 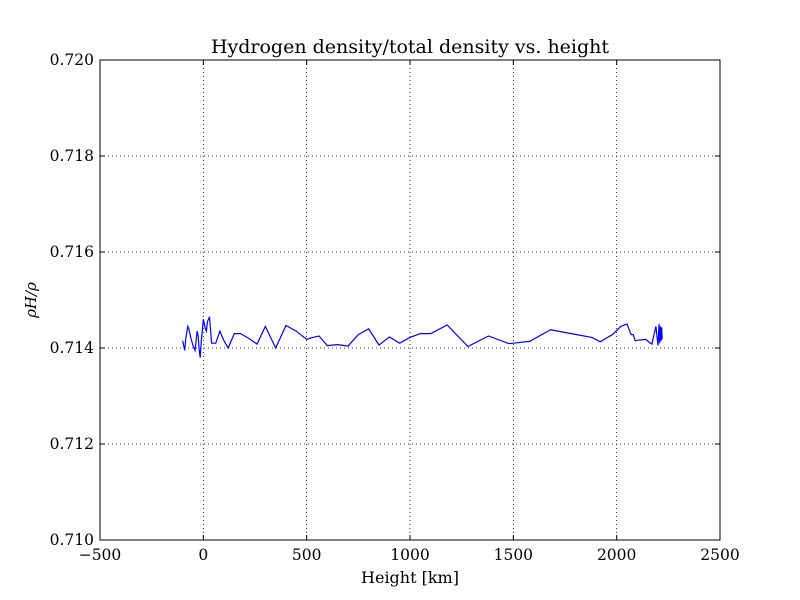 What do you see at coordinates (203, 555) in the screenshot?
I see `x-tick-label: 0` at bounding box center [203, 555].